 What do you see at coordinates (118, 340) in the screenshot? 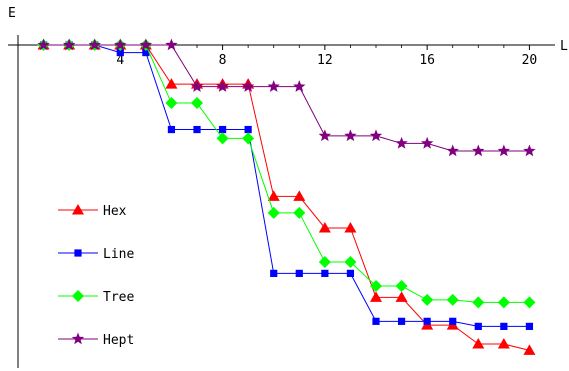
I see `legend-label-hept: Hept` at bounding box center [118, 340].